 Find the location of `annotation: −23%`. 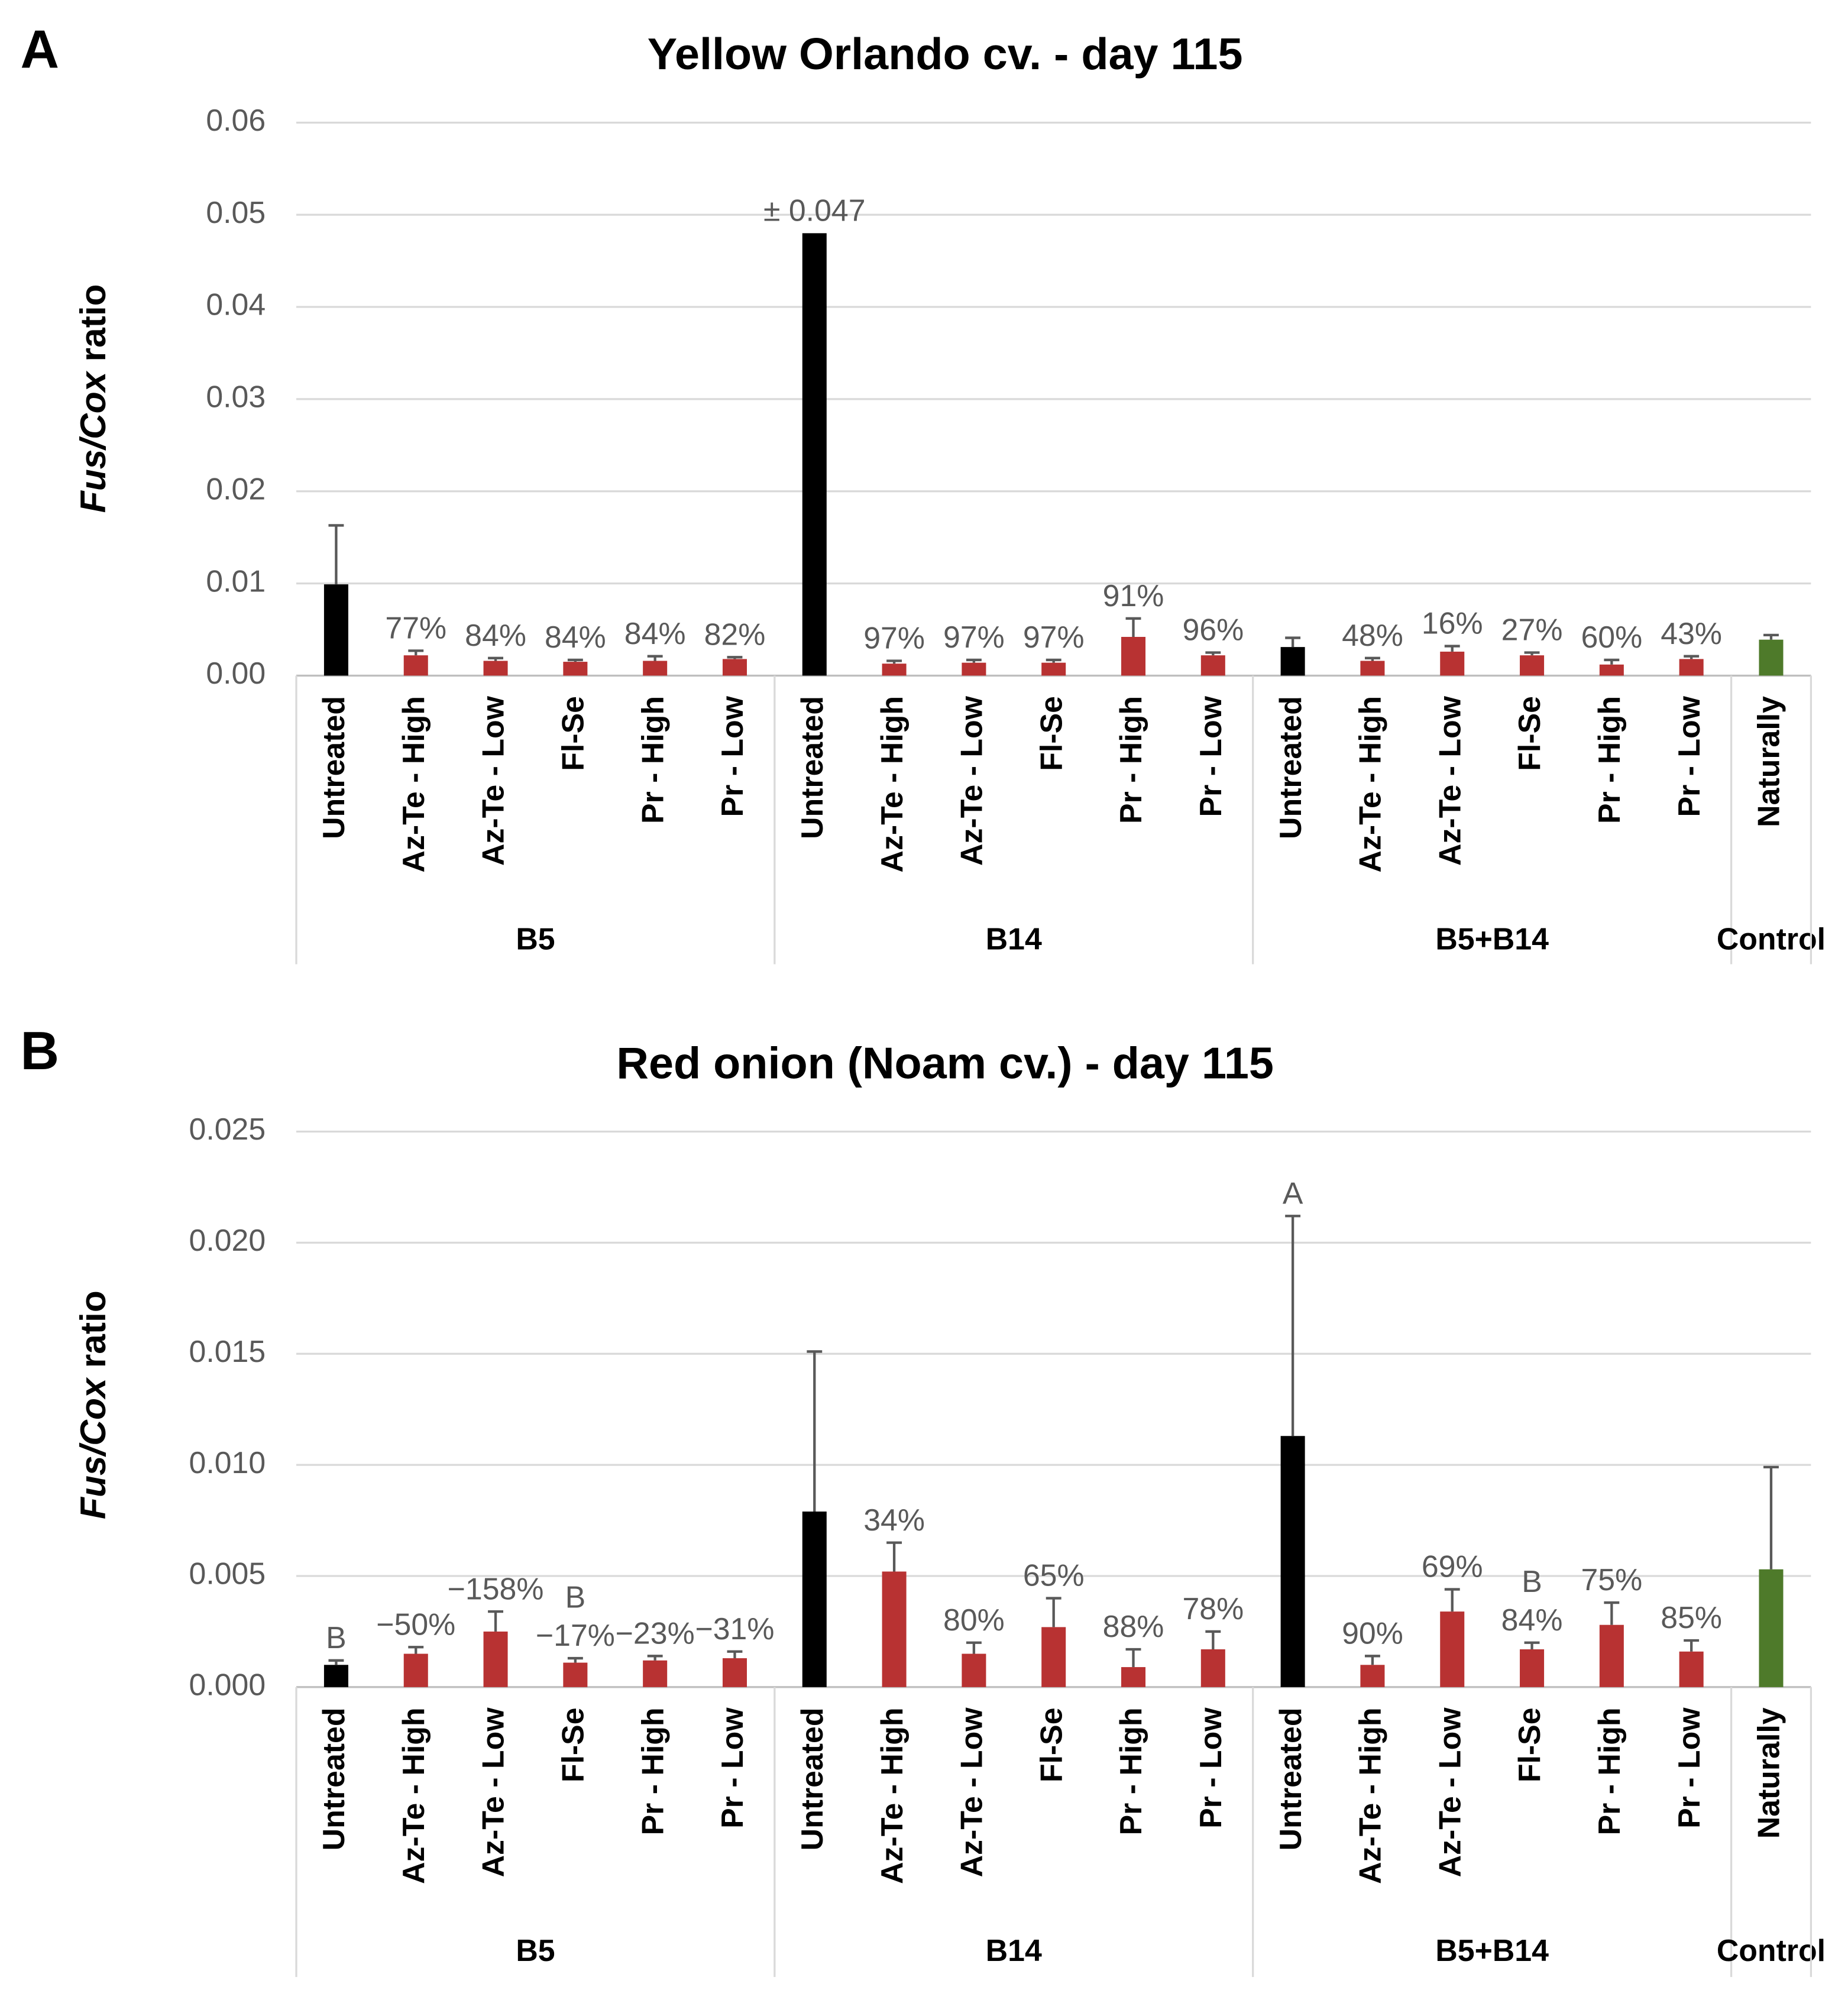

annotation: −23% is located at coordinates (655, 1633).